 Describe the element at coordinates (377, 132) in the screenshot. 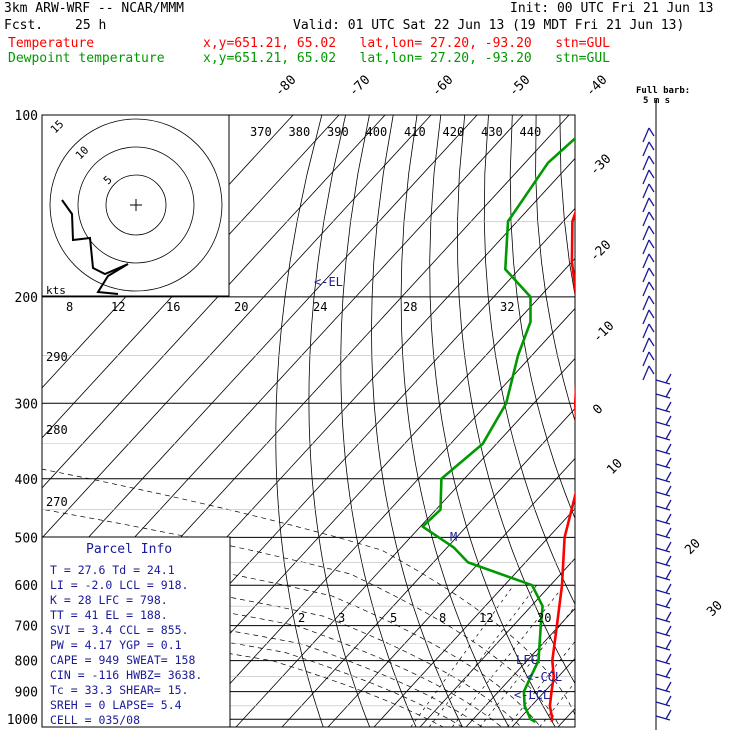

I see `theta-label: 400` at that location.